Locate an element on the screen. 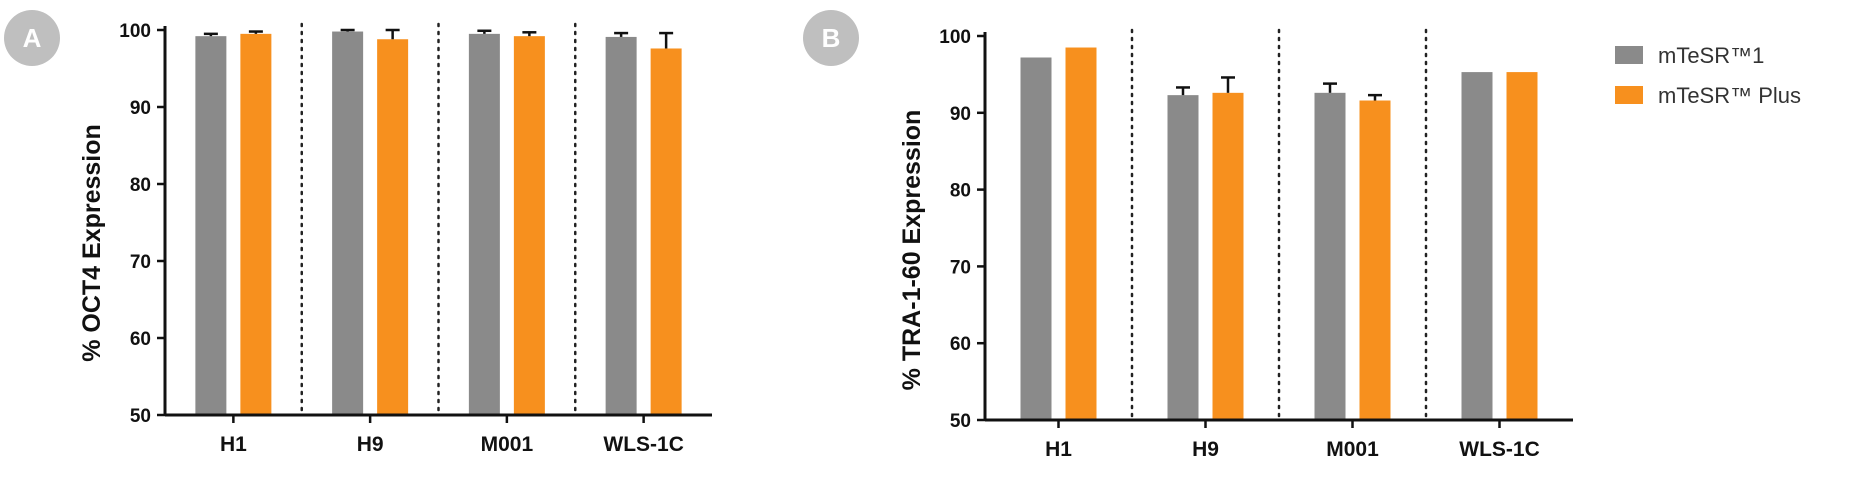  panel-b-y-tick-label-1: 60 is located at coordinates (960, 344).